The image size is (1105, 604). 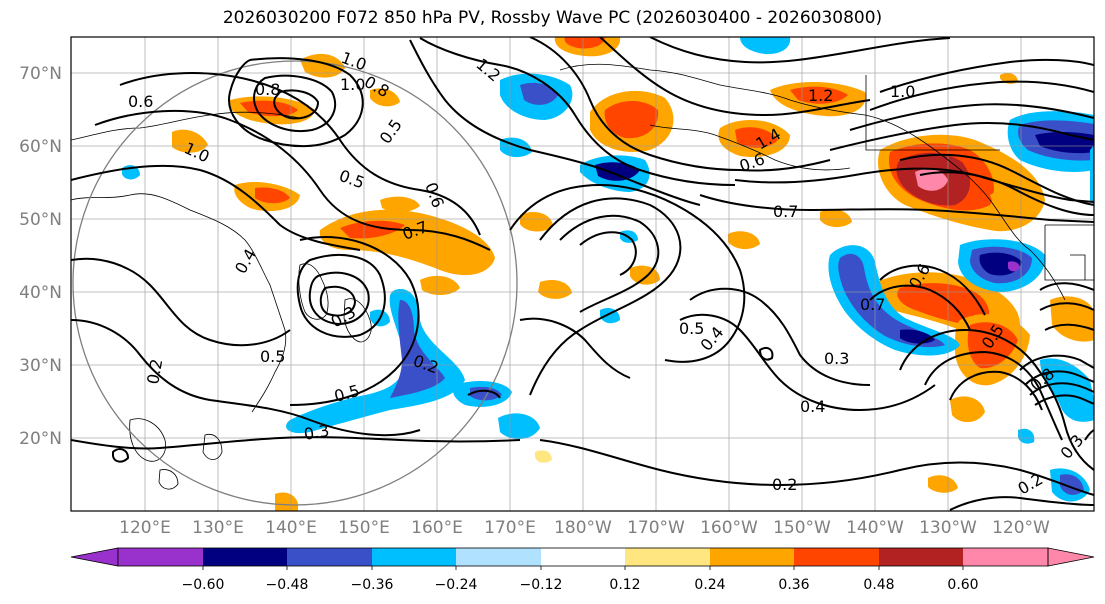 I want to click on colorbar-tick-label: 0.60, so click(x=962, y=585).